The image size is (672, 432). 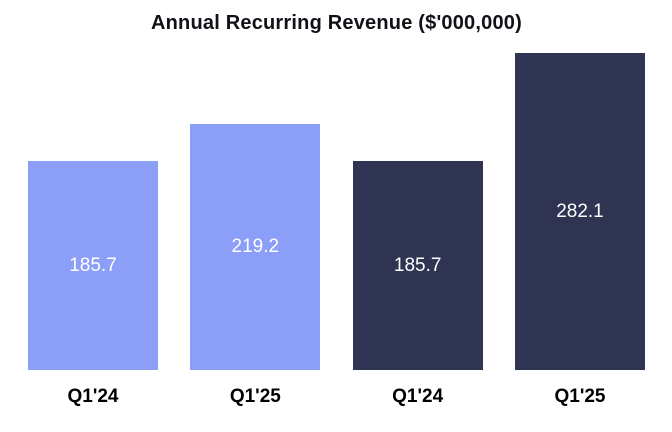 I want to click on bar-column: 219.2 Q1'25, so click(x=255, y=269).